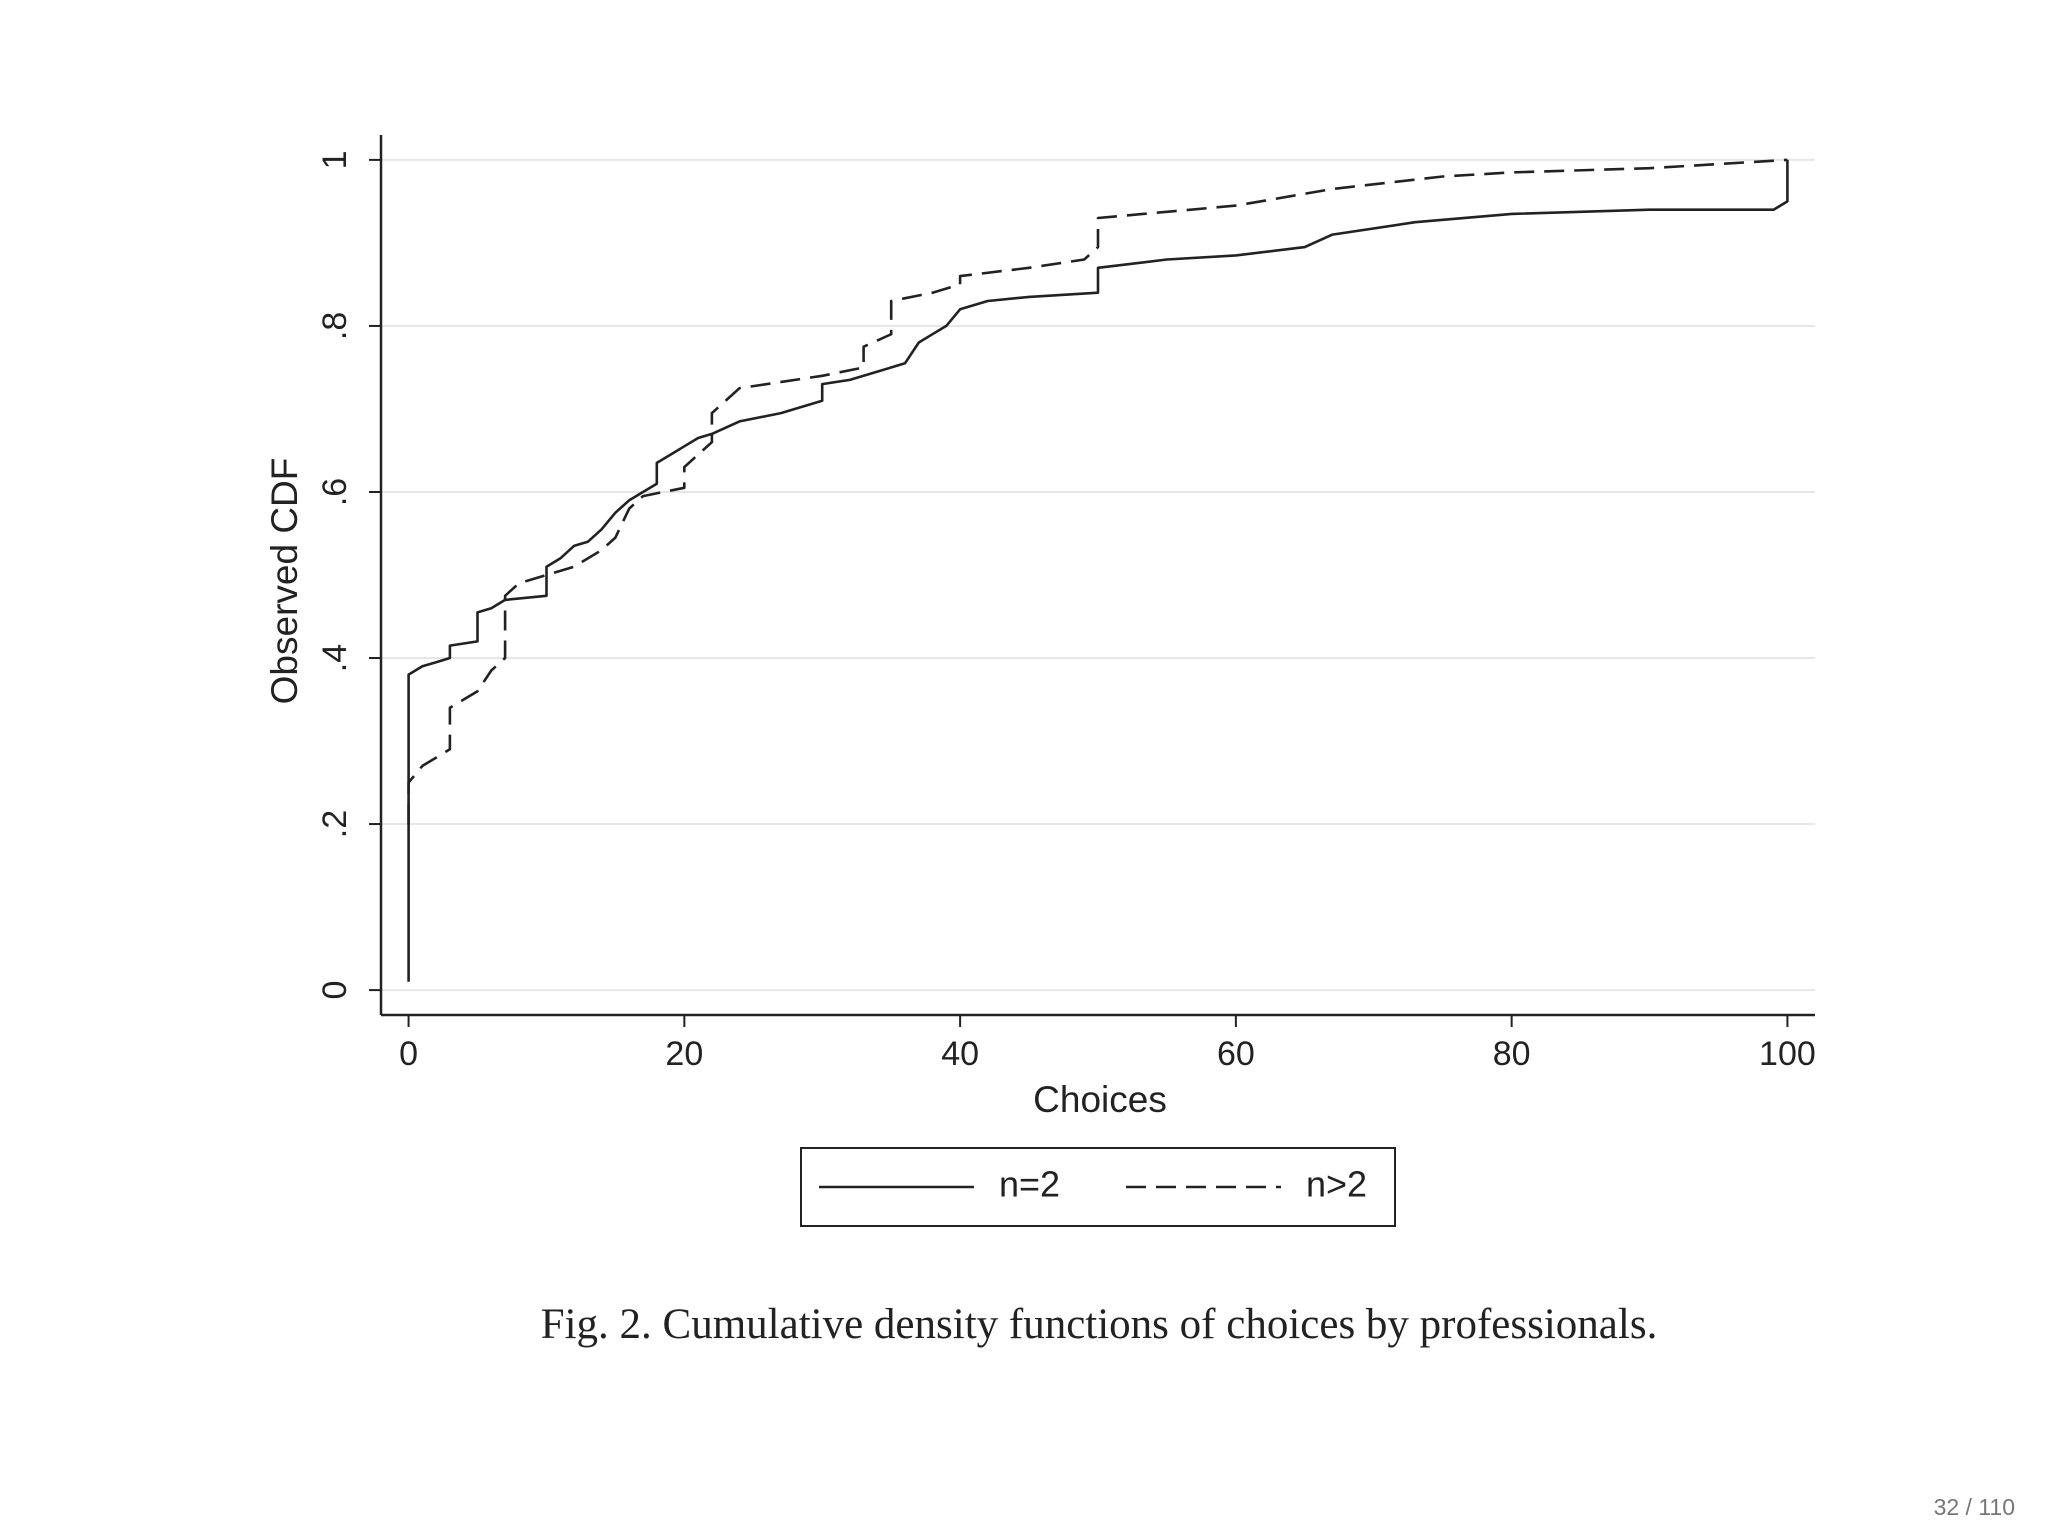  What do you see at coordinates (1336, 1184) in the screenshot?
I see `legend-label: n>2` at bounding box center [1336, 1184].